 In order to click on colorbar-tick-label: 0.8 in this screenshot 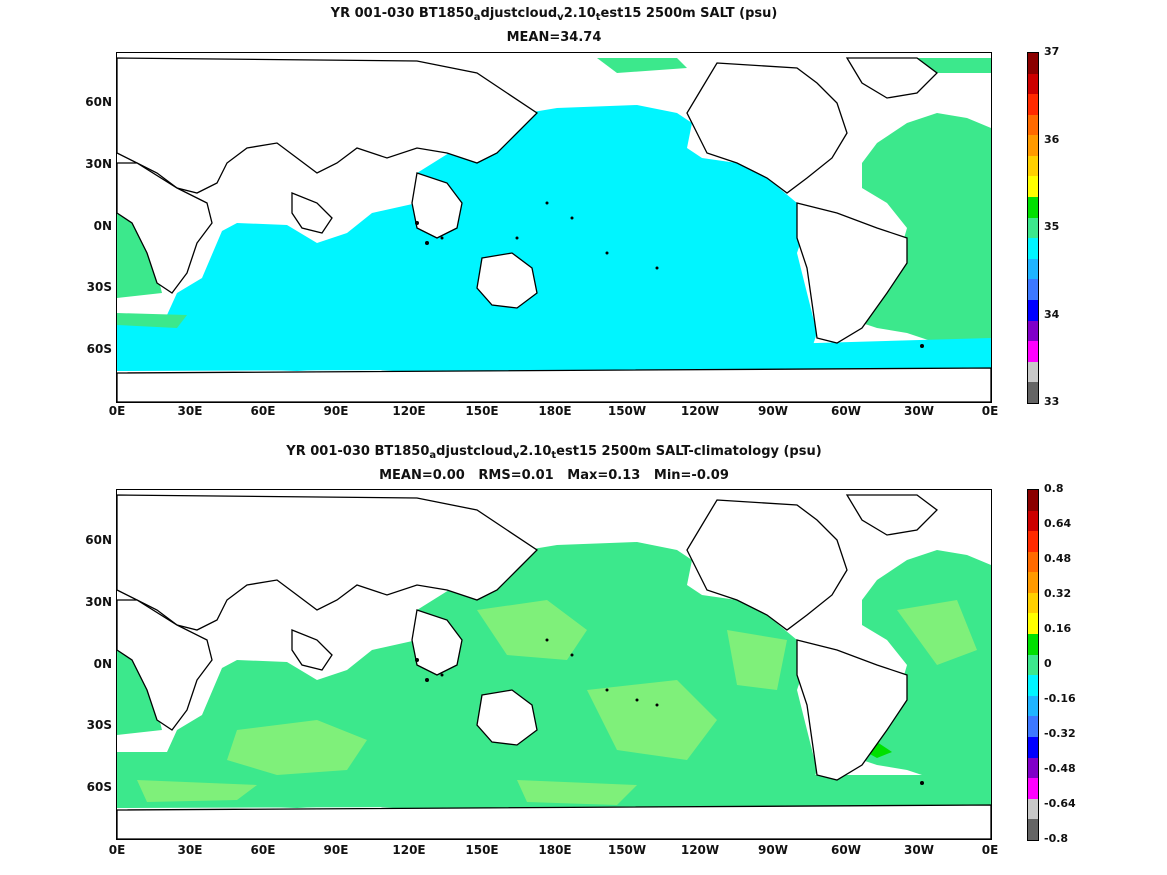, I will do `click(1054, 488)`.